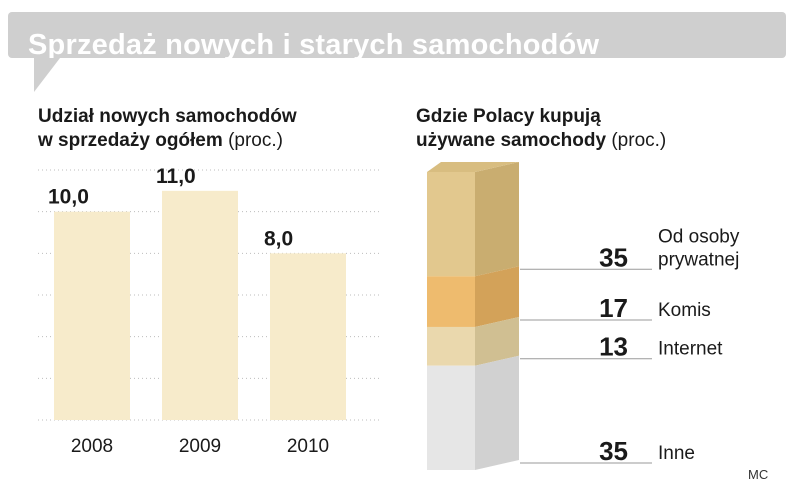 This screenshot has height=499, width=805. Describe the element at coordinates (176, 176) in the screenshot. I see `bar-value-label: 11,0` at that location.